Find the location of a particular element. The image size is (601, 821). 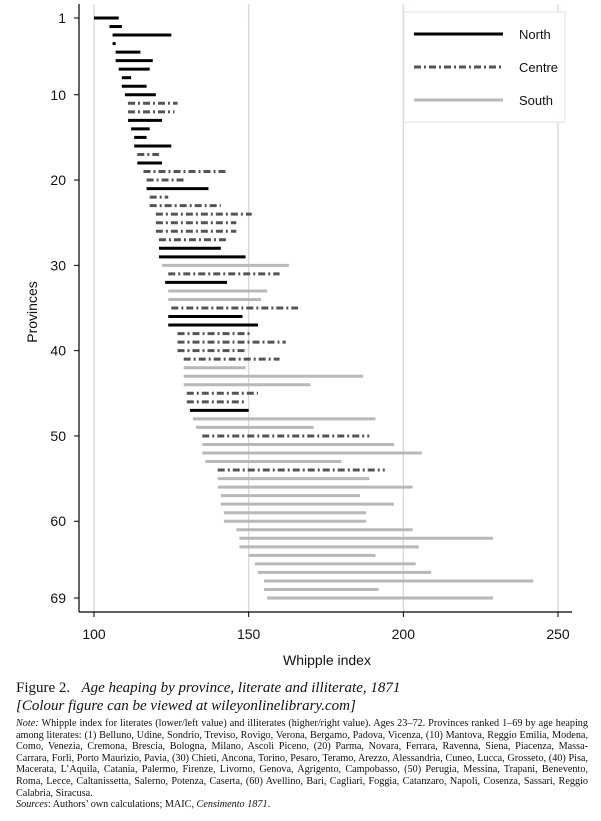

sources-text: : Authors’ own calculations; MAIC, is located at coordinates (122, 805).